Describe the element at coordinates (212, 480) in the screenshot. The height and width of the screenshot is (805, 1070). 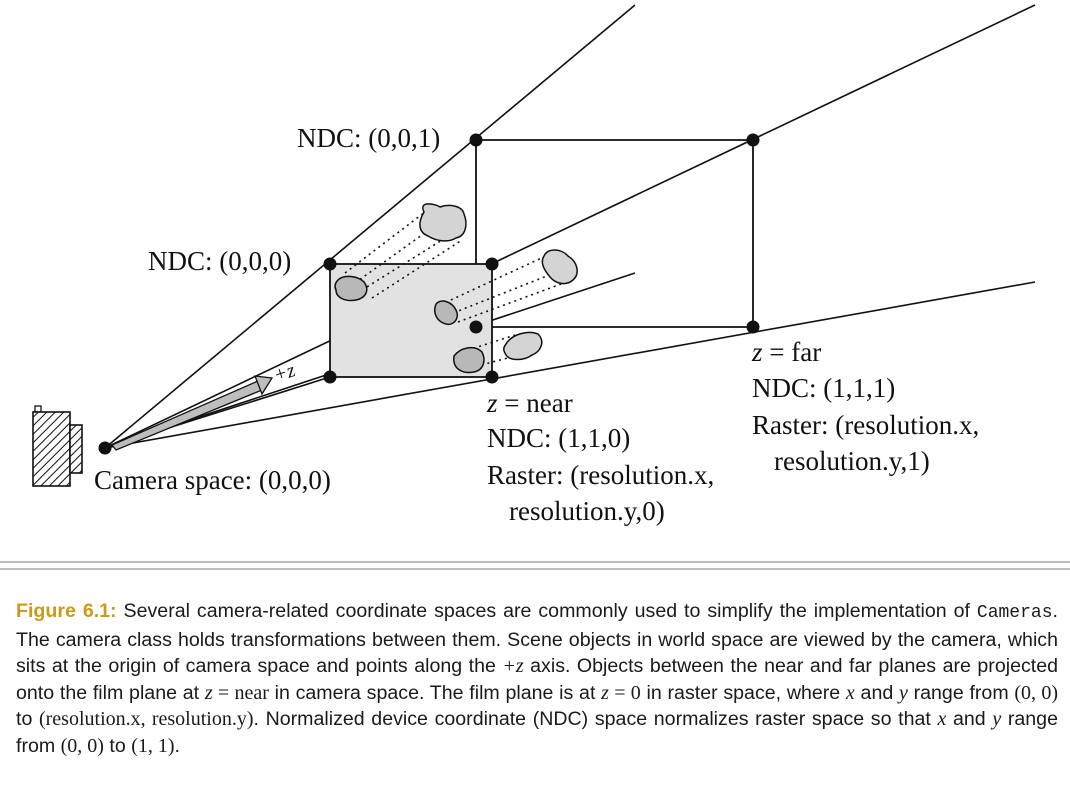
I see `label-camera-space: Camera space: (0,0,0)` at that location.